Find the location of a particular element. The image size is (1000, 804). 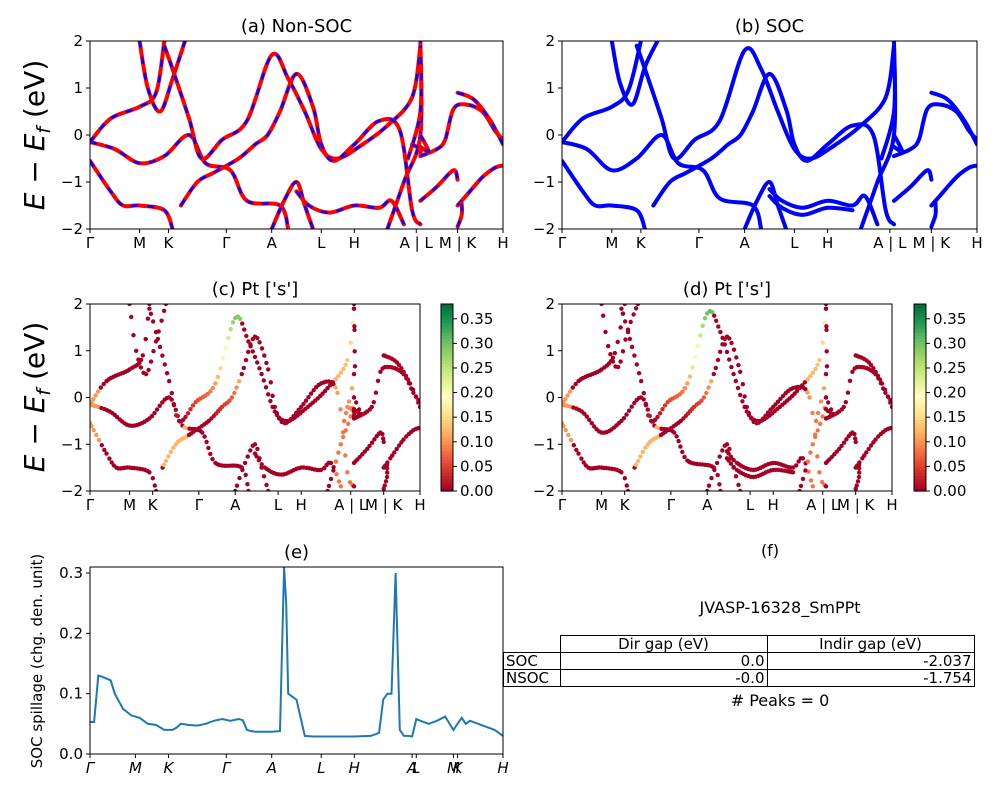

table-cell: 0.0 is located at coordinates (663, 661).